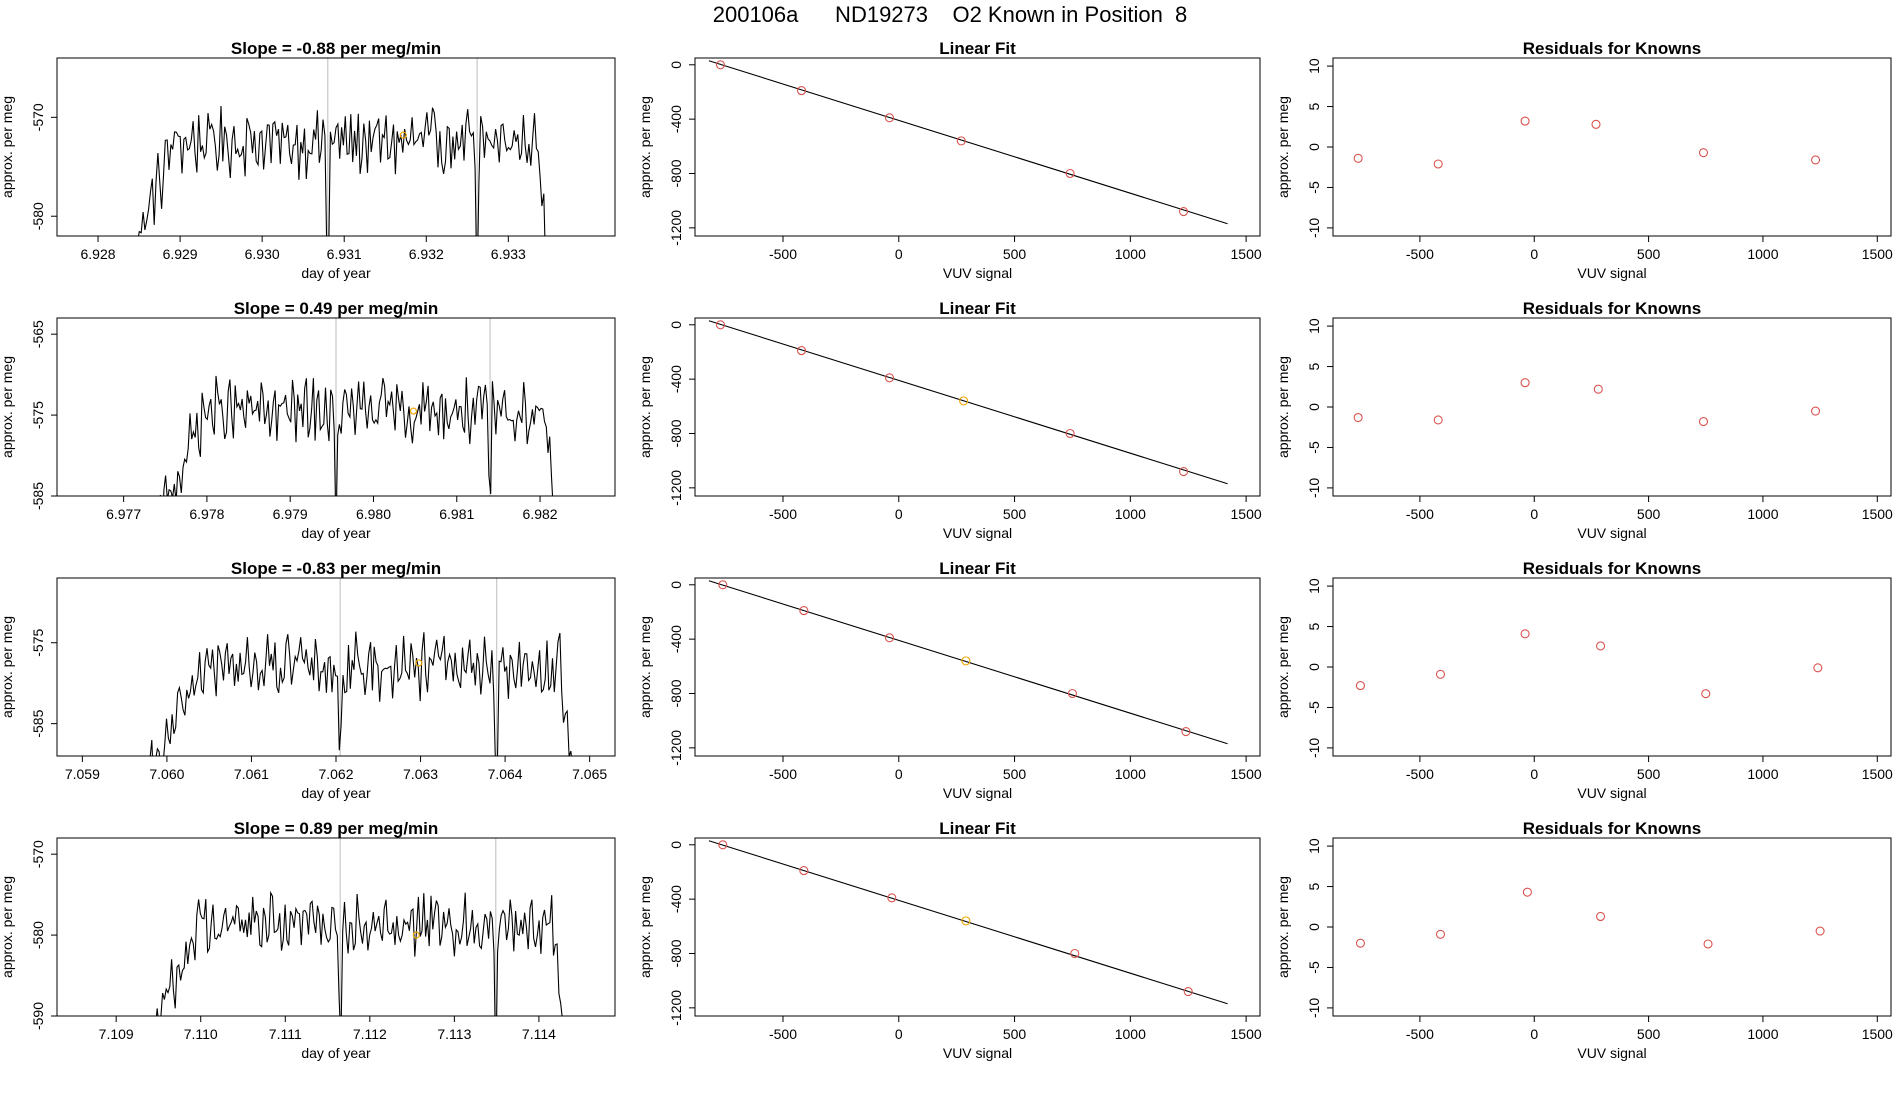 Image resolution: width=1900 pixels, height=1100 pixels. What do you see at coordinates (344, 254) in the screenshot?
I see `x-tick-label: 6.931` at bounding box center [344, 254].